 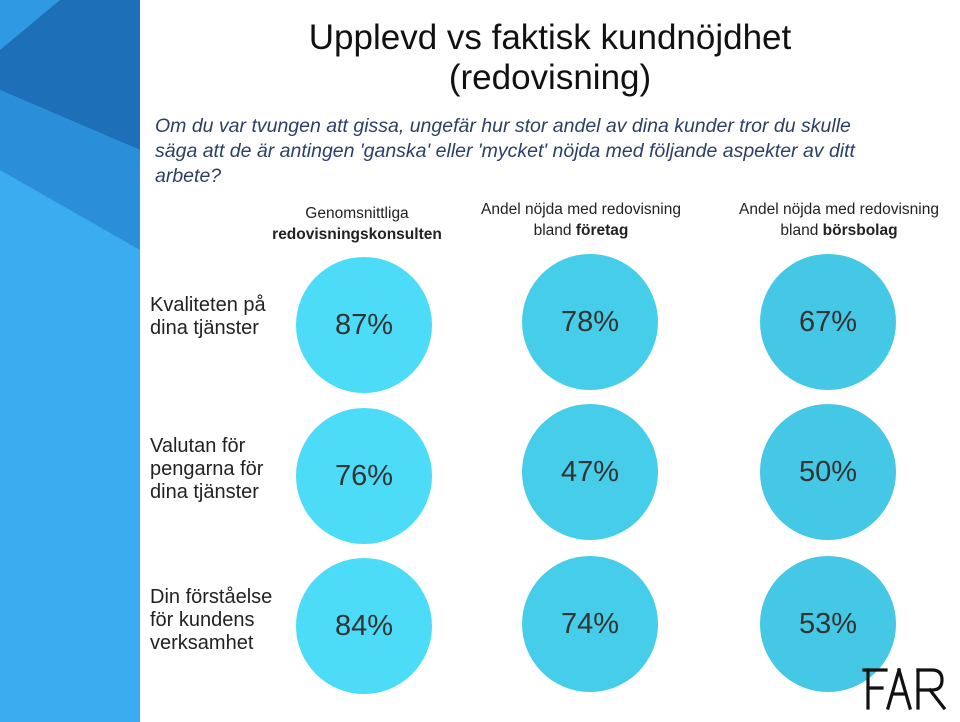 I want to click on value-circle: 67%, so click(x=828, y=322).